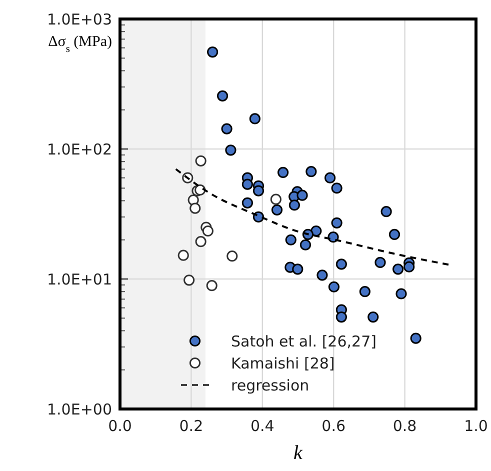  I want to click on y-axis-title: Δσ$_{s}$ (MPa), so click(80, 44).